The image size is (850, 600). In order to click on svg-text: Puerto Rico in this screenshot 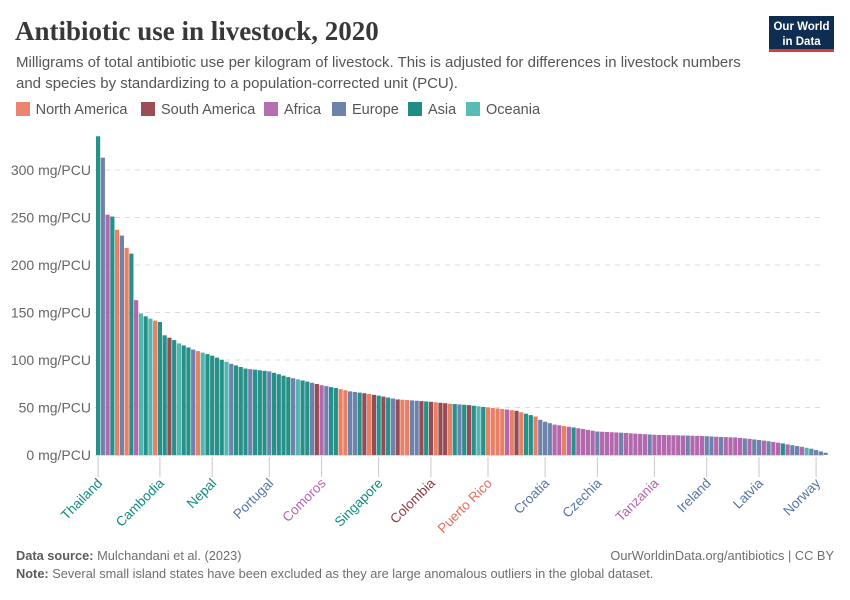, I will do `click(465, 506)`.